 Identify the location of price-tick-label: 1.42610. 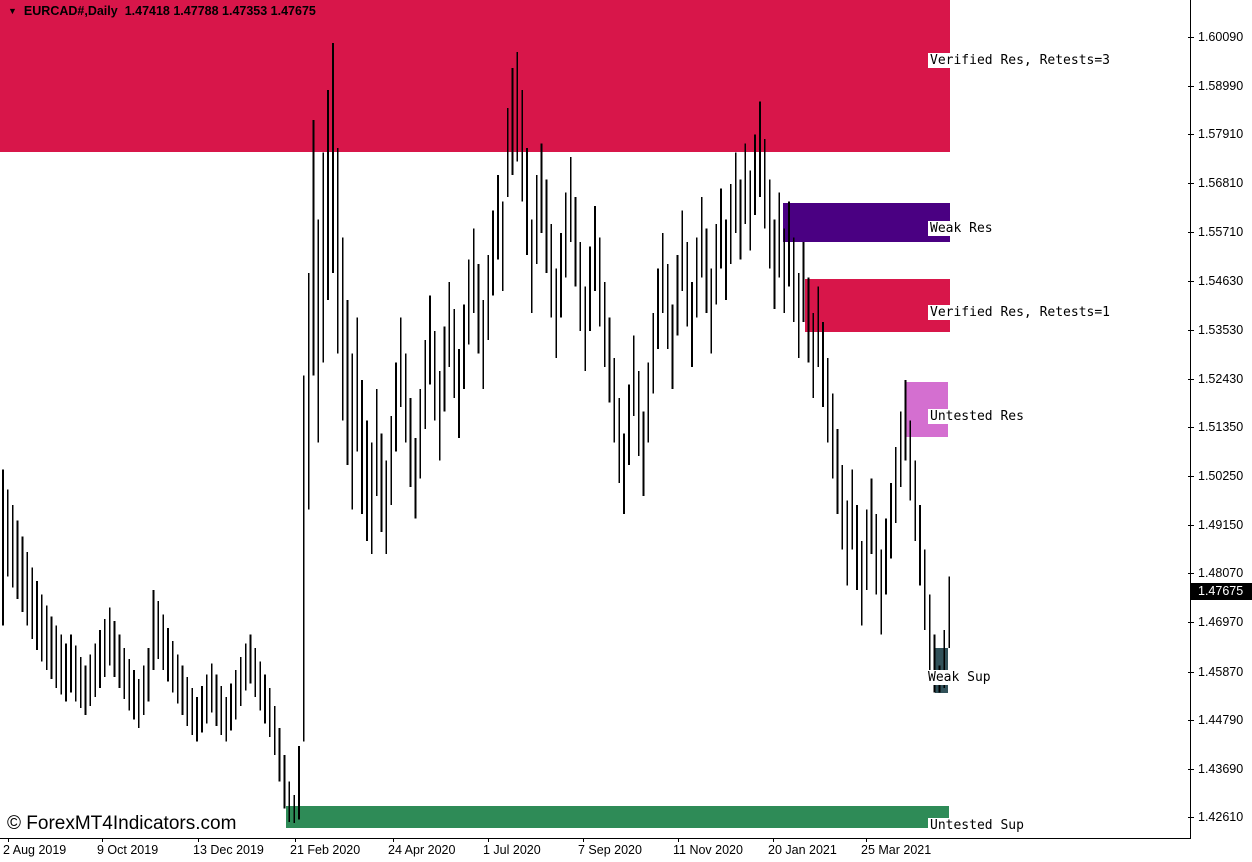
(1221, 817).